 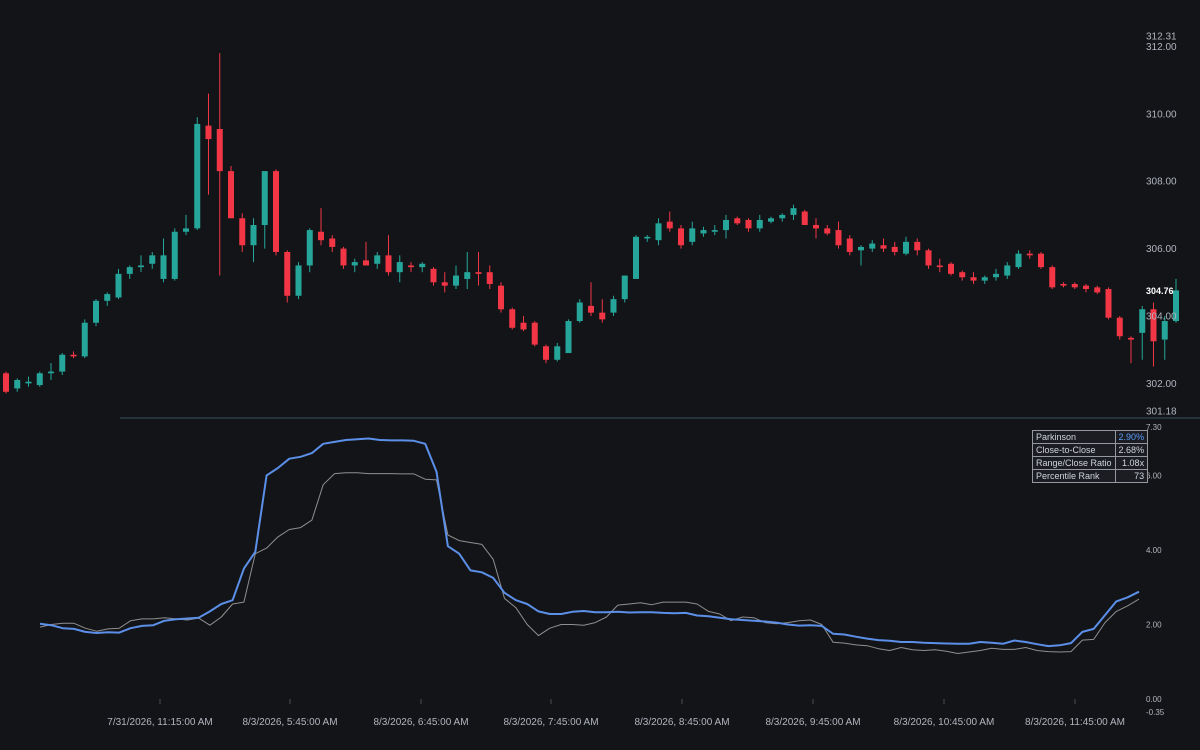 What do you see at coordinates (159, 722) in the screenshot?
I see `time-tick-label: 7/31/2026, 11:15:00 AM` at bounding box center [159, 722].